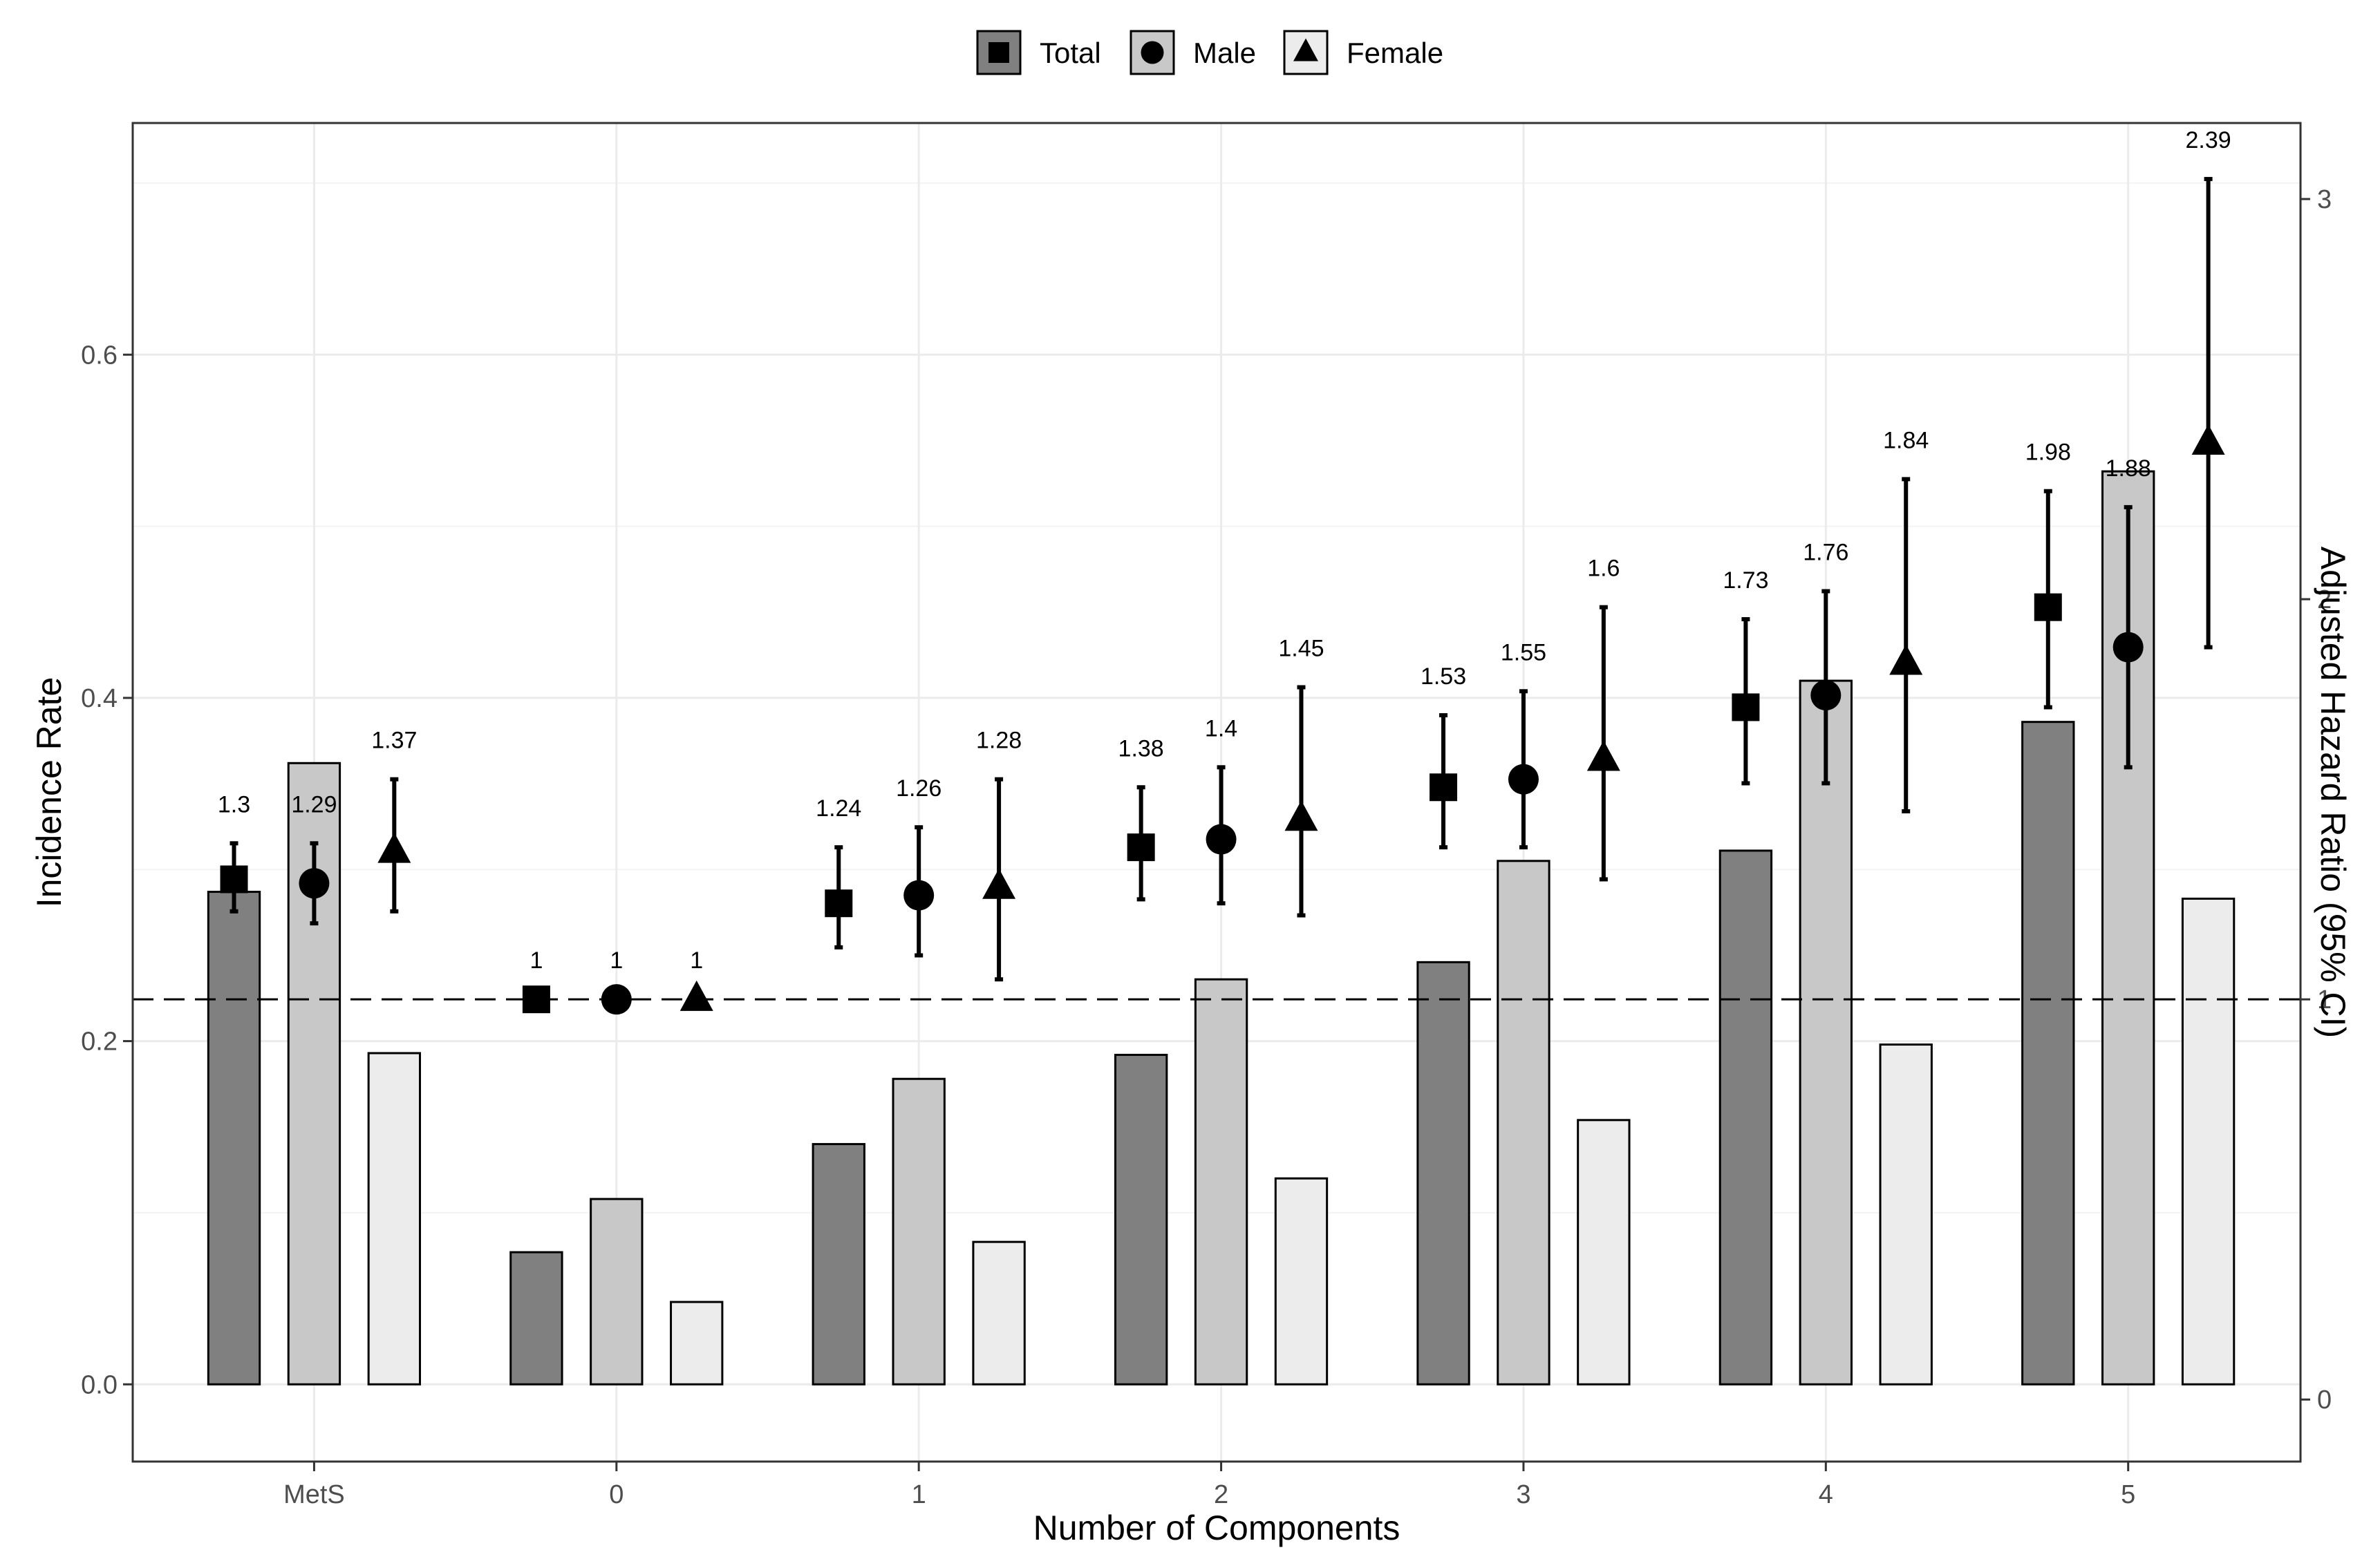 This screenshot has width=2380, height=1559. What do you see at coordinates (394, 741) in the screenshot?
I see `hr-label-female-0: 1.37` at bounding box center [394, 741].